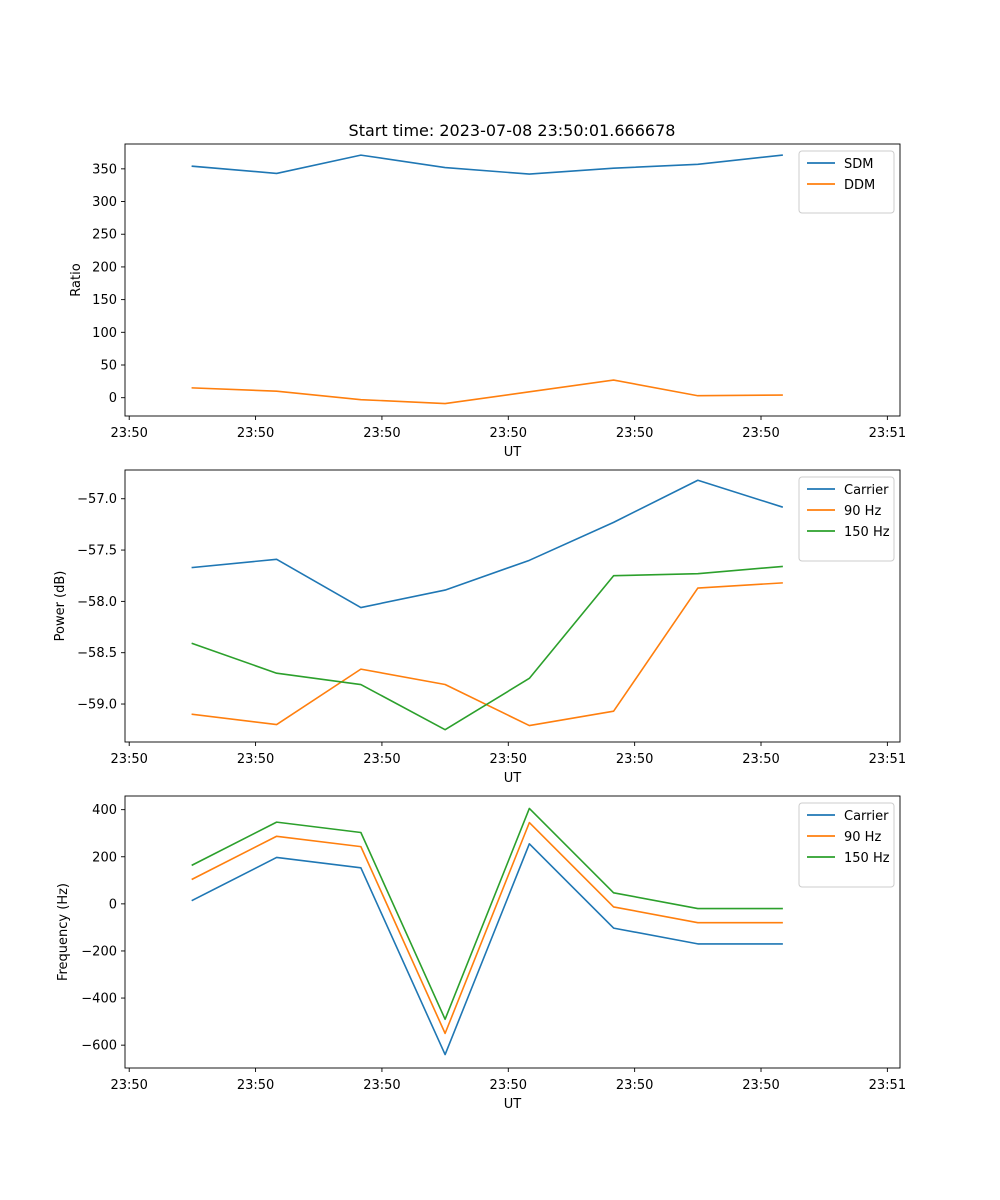 This screenshot has height=1200, width=1000. I want to click on y-tick-label: −59.0, so click(97, 705).